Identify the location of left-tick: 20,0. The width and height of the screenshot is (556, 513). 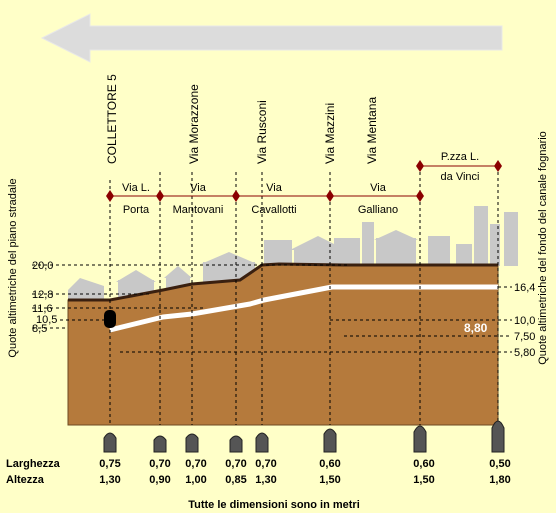
(42, 266).